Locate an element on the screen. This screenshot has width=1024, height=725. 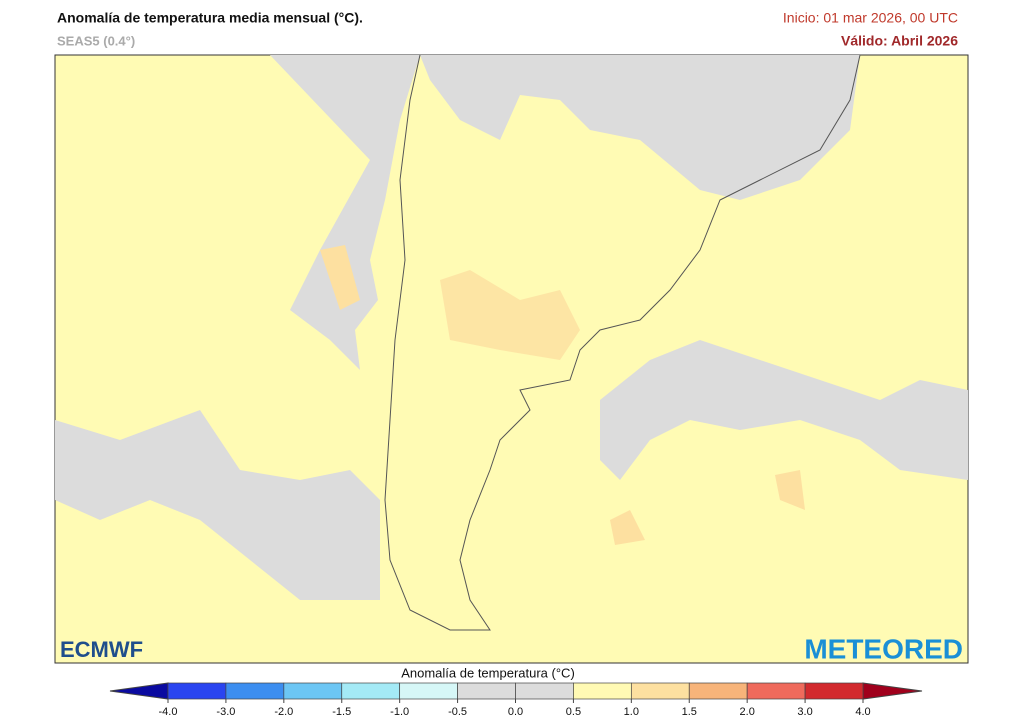
colorbar-tick-label: -0.5 is located at coordinates (457, 712).